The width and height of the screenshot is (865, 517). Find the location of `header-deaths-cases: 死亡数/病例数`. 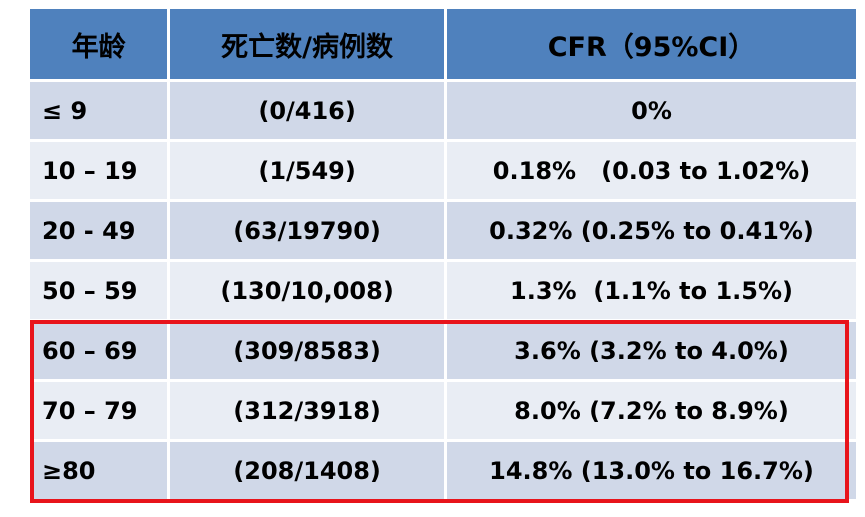

header-deaths-cases: 死亡数/病例数 is located at coordinates (307, 44).